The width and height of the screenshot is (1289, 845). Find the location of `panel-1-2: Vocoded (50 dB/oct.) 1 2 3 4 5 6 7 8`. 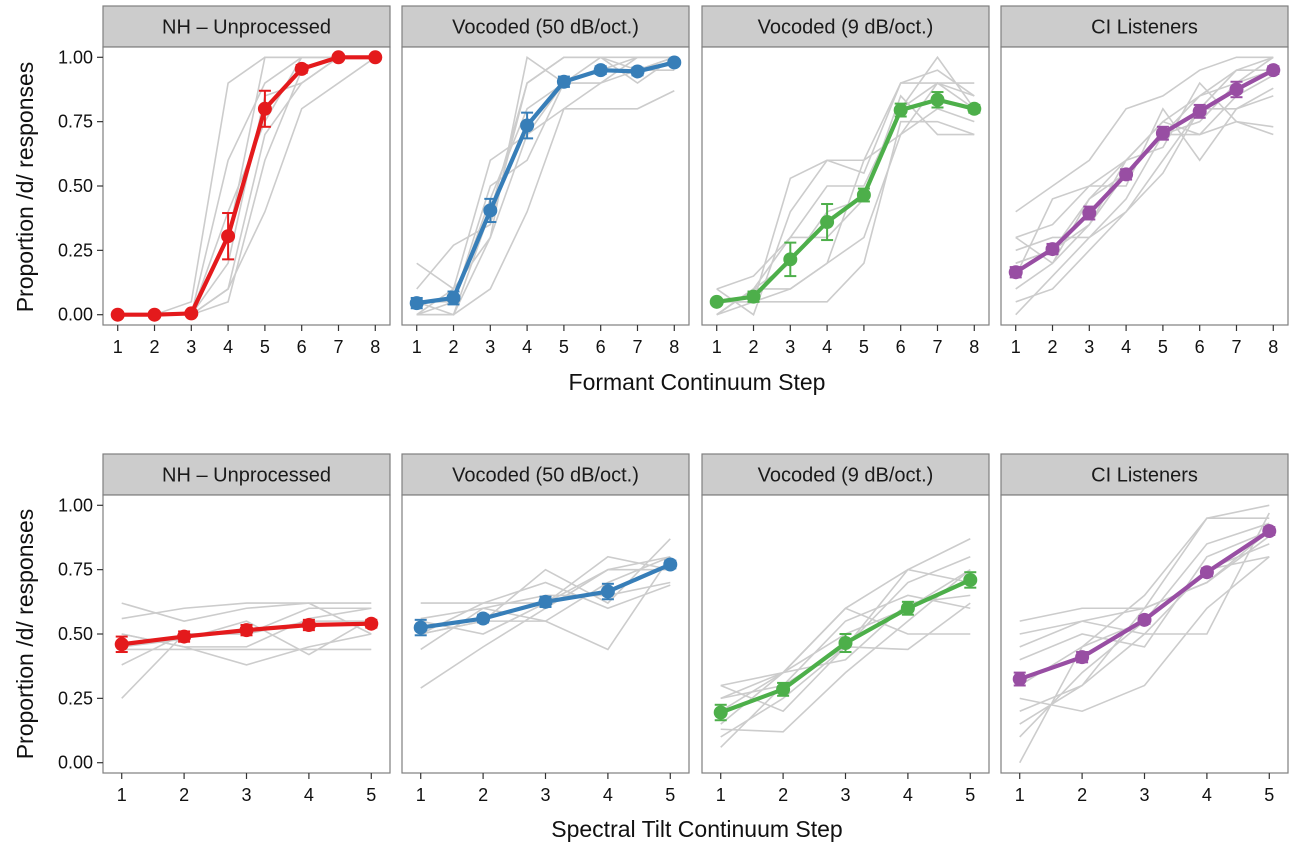

panel-1-2: Vocoded (50 dB/oct.) 1 2 3 4 5 6 7 8 is located at coordinates (545, 181).